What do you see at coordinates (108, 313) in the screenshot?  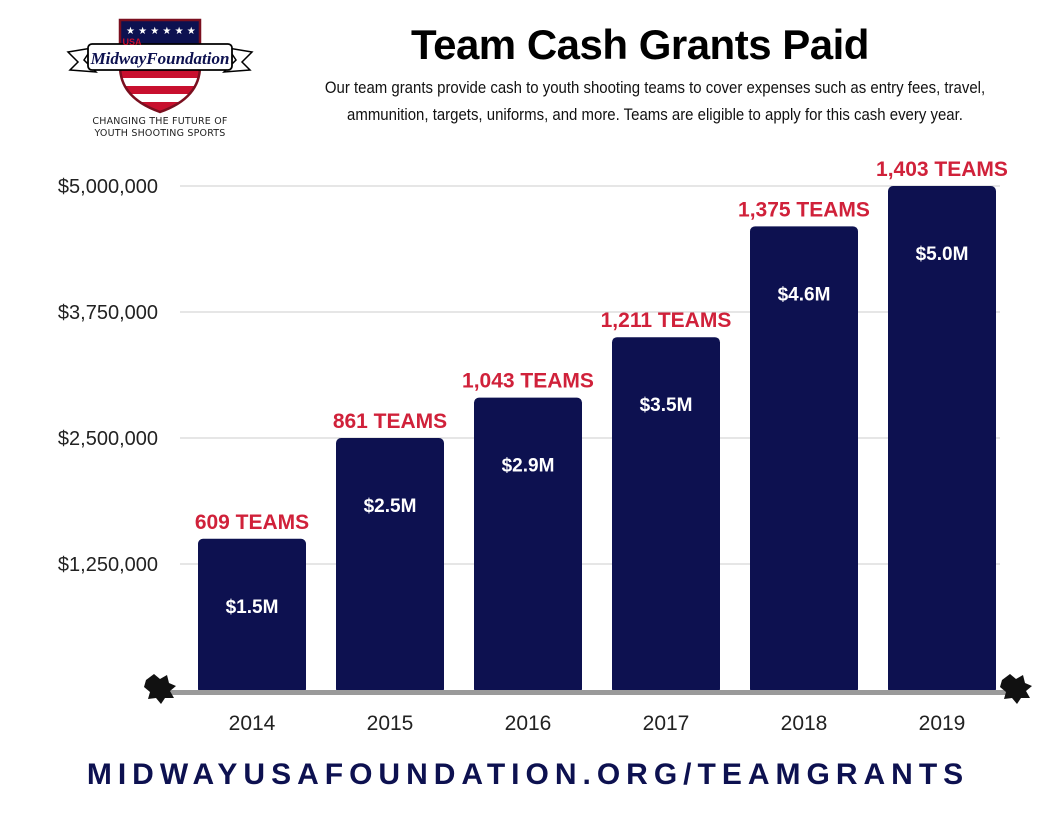 I see `y-tick-label: $3,750,000` at bounding box center [108, 313].